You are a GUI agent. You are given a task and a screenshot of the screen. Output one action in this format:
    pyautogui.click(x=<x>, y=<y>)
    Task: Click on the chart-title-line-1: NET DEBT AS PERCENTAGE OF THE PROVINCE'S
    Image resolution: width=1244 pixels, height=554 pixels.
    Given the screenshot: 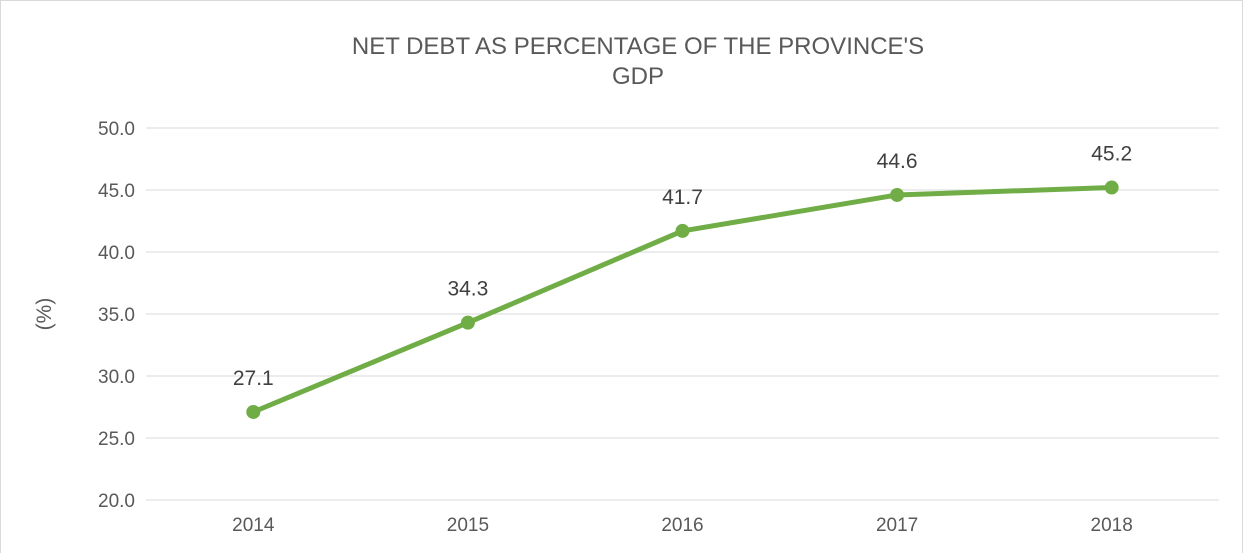 What is the action you would take?
    pyautogui.click(x=638, y=46)
    